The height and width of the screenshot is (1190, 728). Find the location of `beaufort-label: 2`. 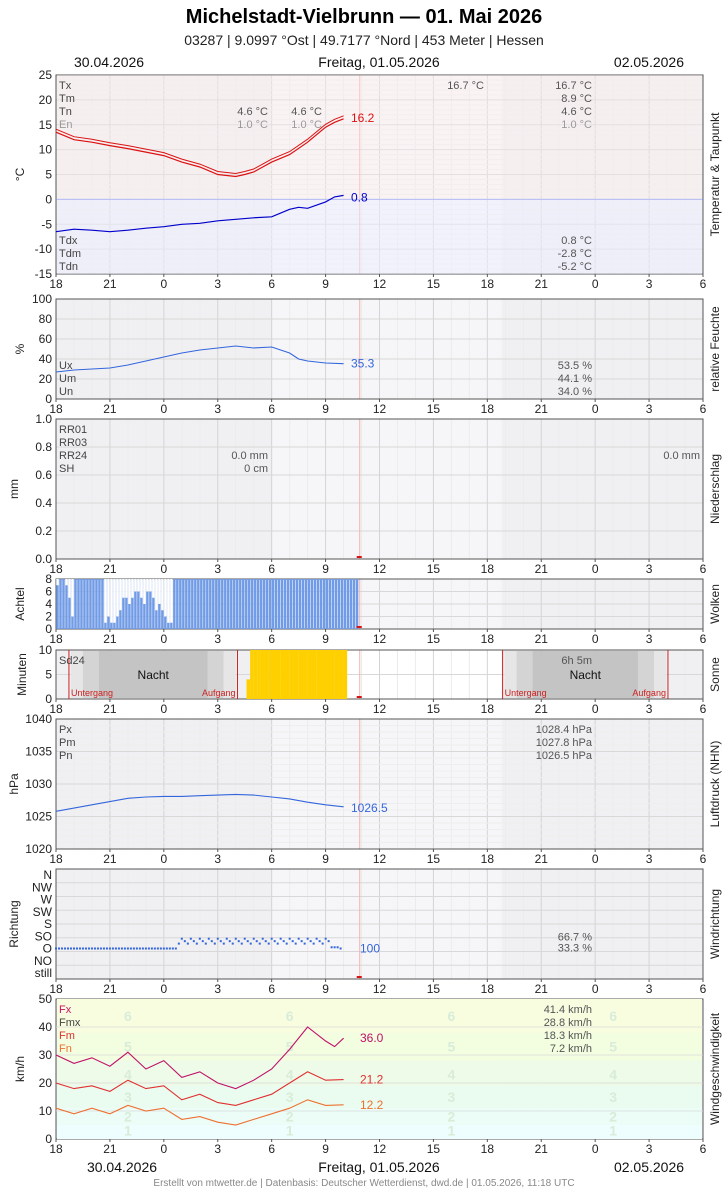

beaufort-label: 2 is located at coordinates (290, 1117).